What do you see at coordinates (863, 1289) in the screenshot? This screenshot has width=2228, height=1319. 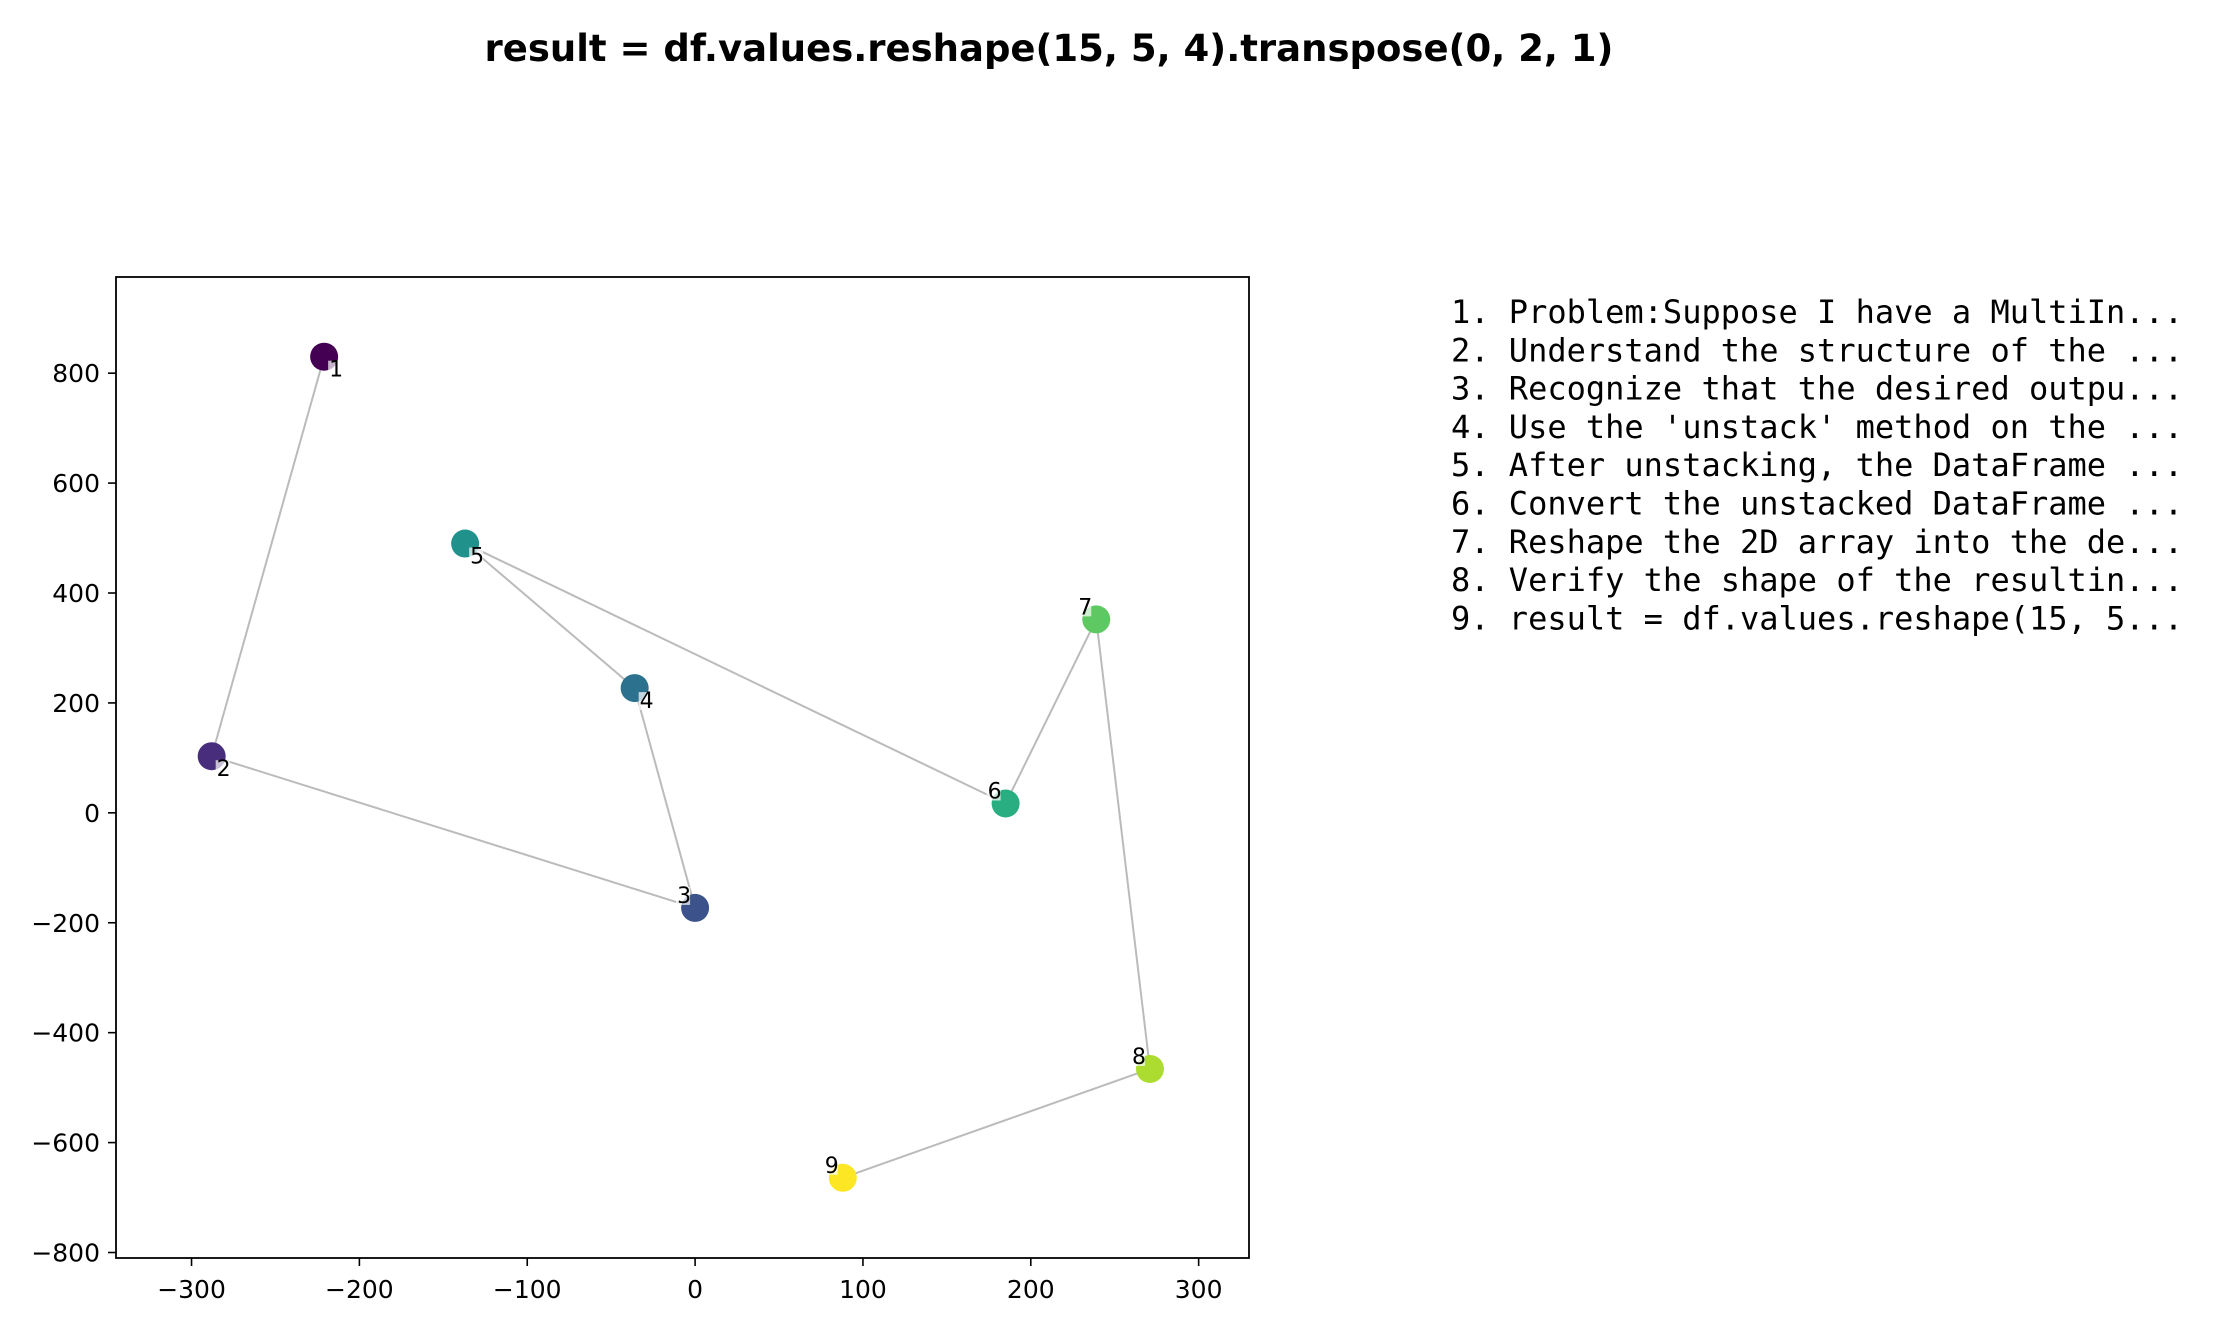 I see `x-tick-label: 100` at bounding box center [863, 1289].